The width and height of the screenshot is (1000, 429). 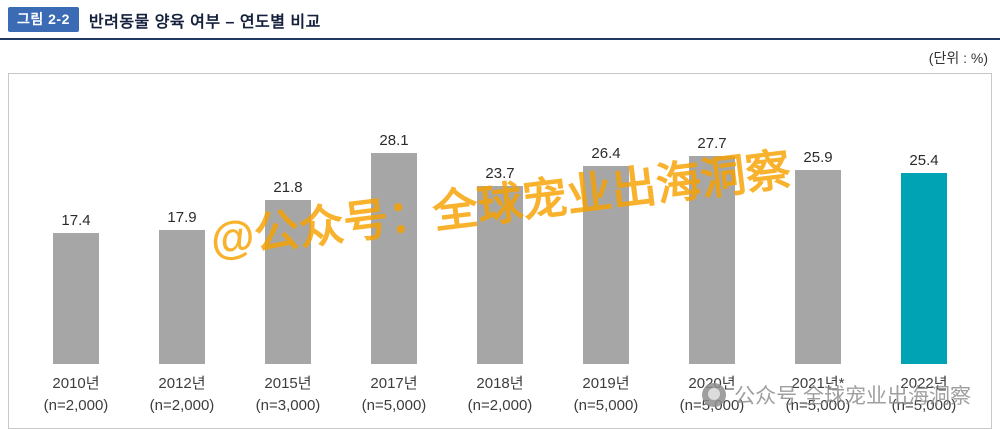 I want to click on bar-group: 21.8 2015년 (n=3,000), so click(x=288, y=251).